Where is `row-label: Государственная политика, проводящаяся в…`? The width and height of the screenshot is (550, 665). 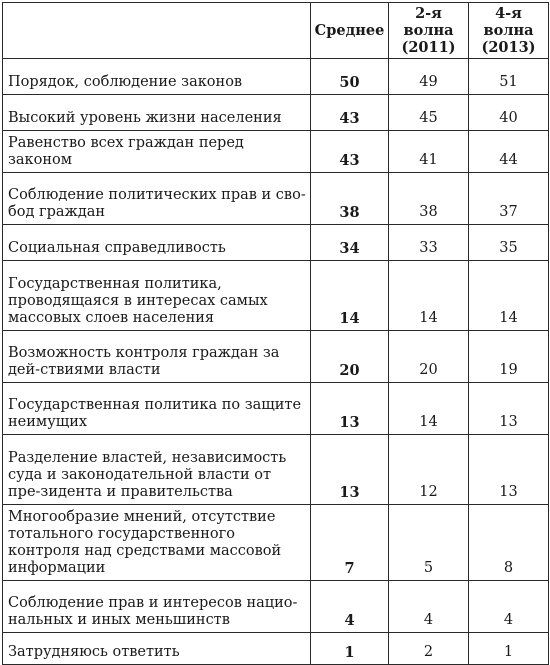
row-label: Государственная политика, проводящаяся в… is located at coordinates (156, 295).